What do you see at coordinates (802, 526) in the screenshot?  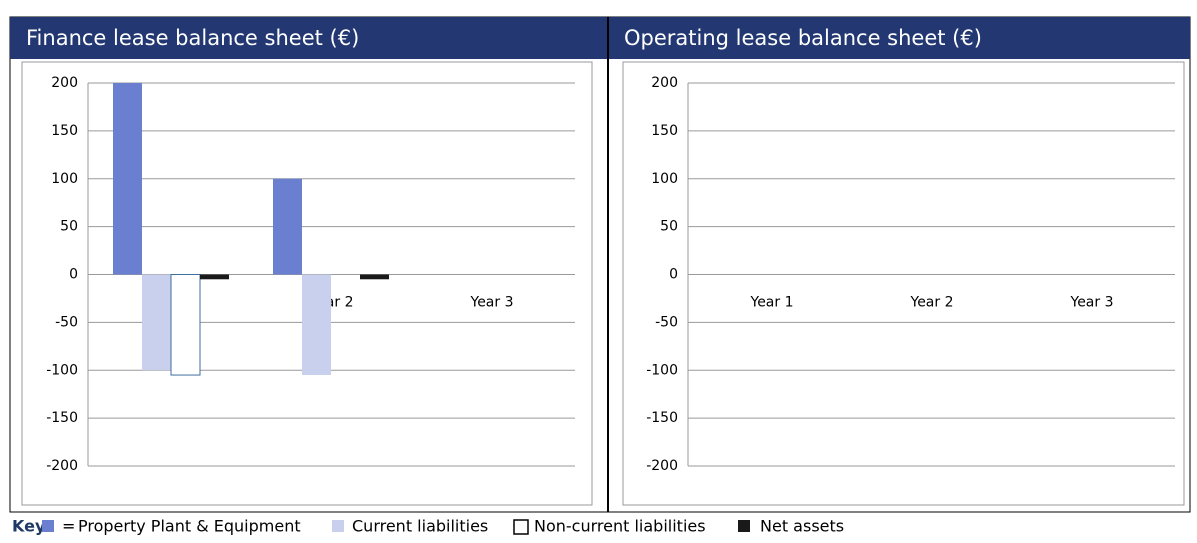 I see `legend-label: Net assets` at bounding box center [802, 526].